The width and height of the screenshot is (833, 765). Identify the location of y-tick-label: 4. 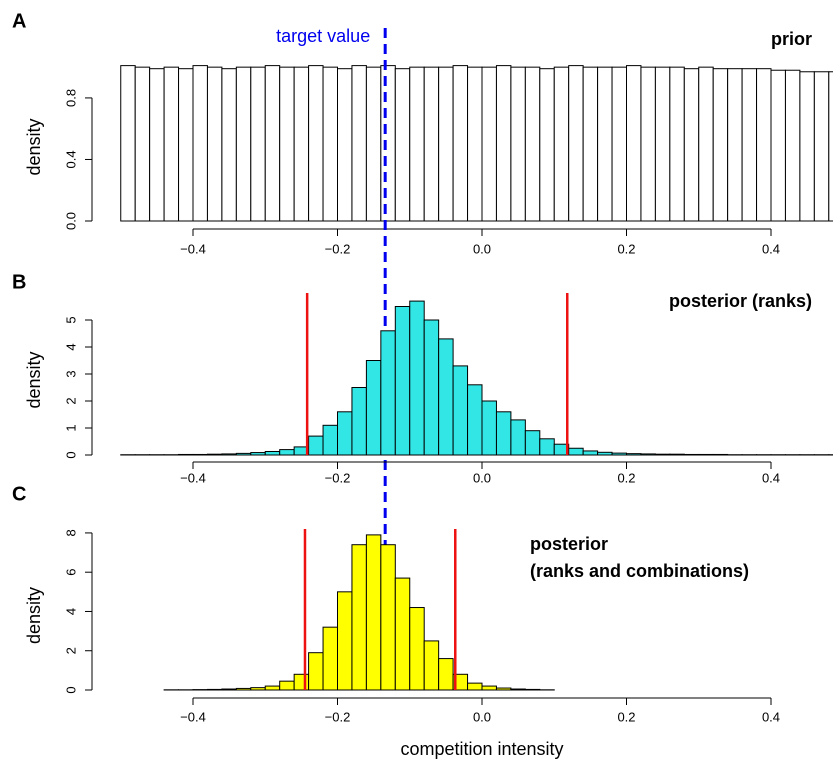
(70, 611).